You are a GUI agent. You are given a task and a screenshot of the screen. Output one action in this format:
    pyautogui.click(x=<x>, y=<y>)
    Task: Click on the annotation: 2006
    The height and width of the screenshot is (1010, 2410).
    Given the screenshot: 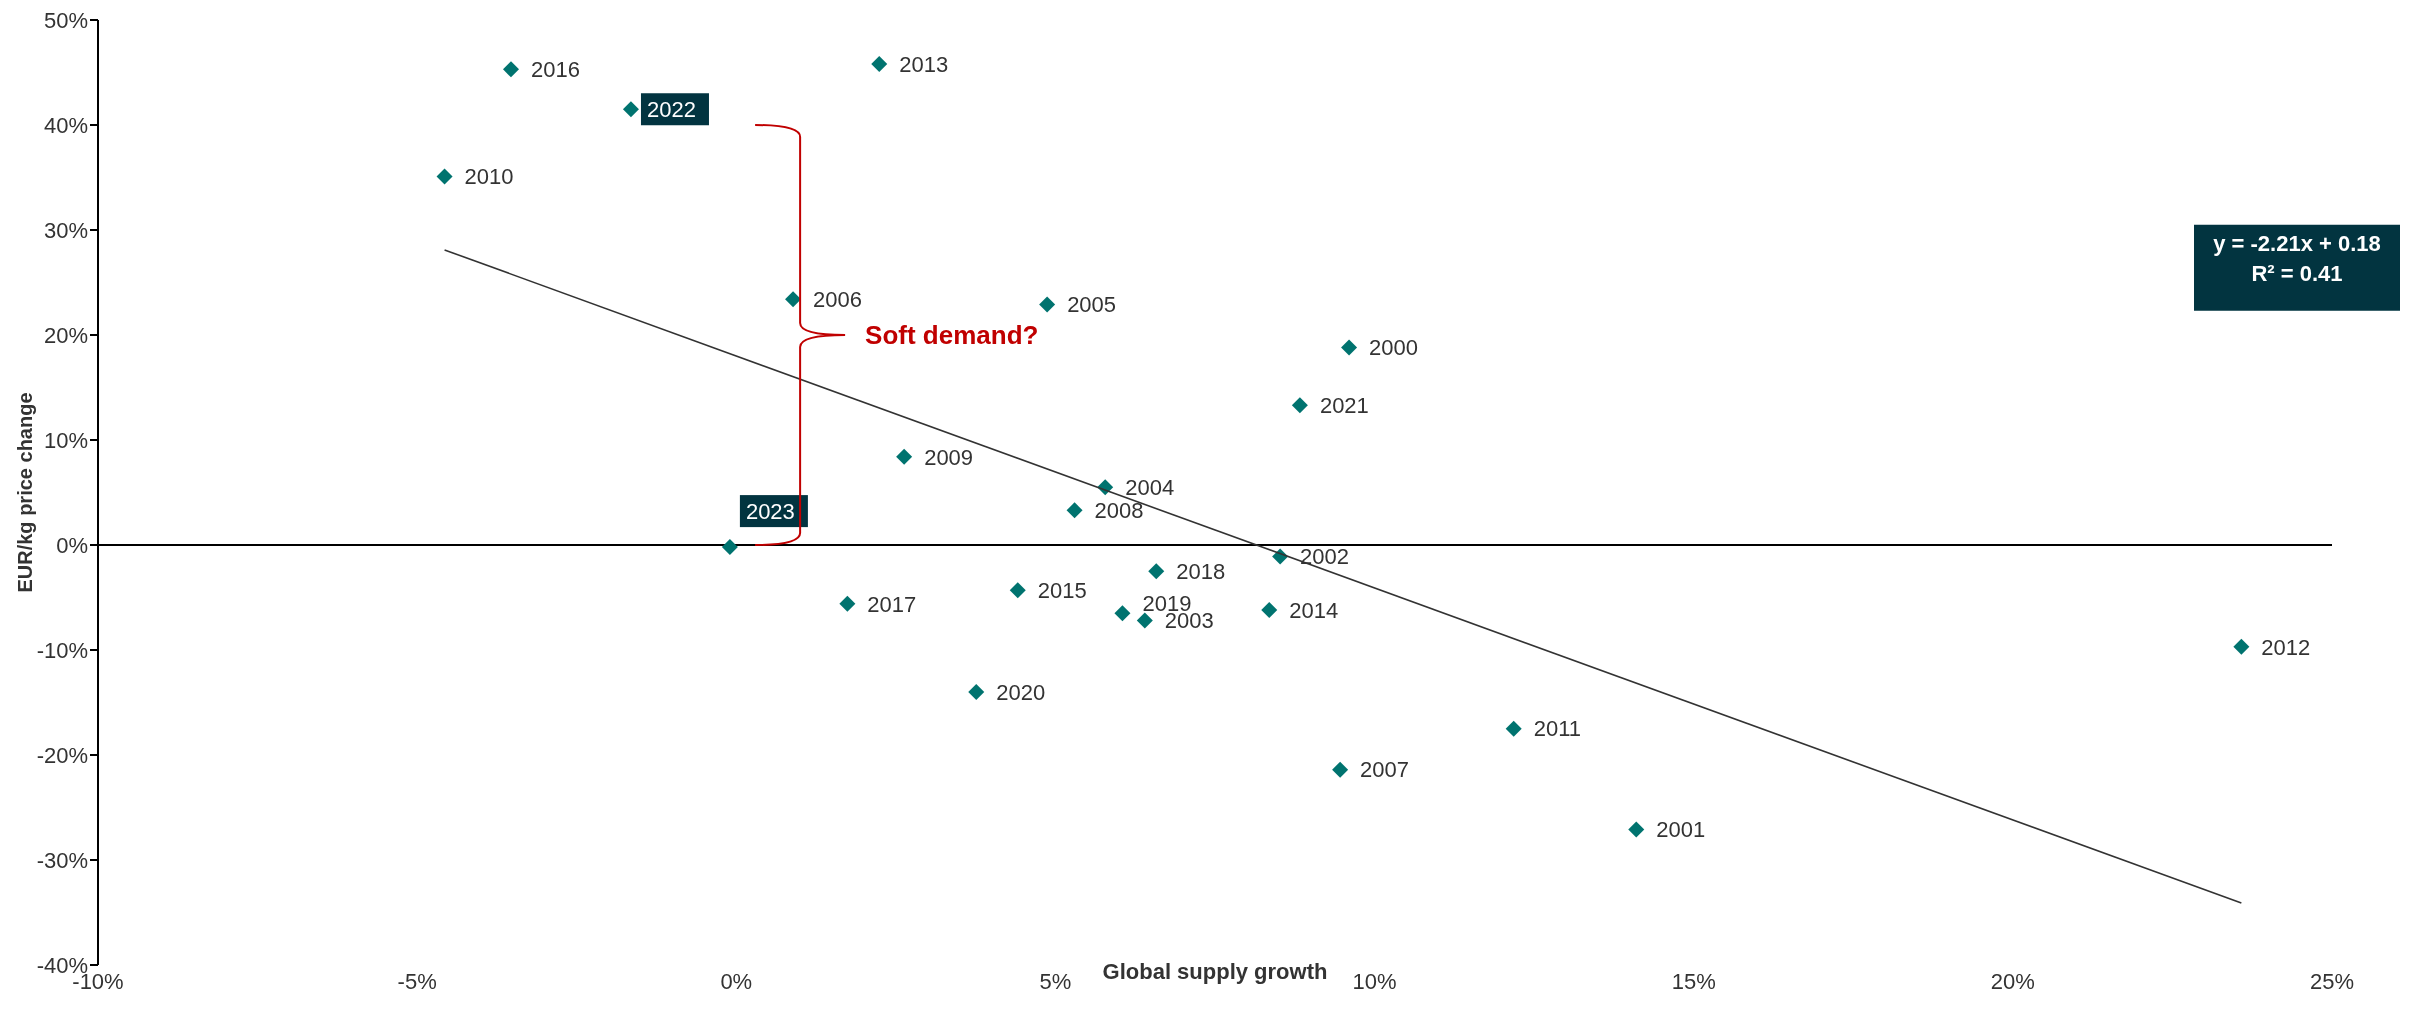 What is the action you would take?
    pyautogui.click(x=838, y=299)
    